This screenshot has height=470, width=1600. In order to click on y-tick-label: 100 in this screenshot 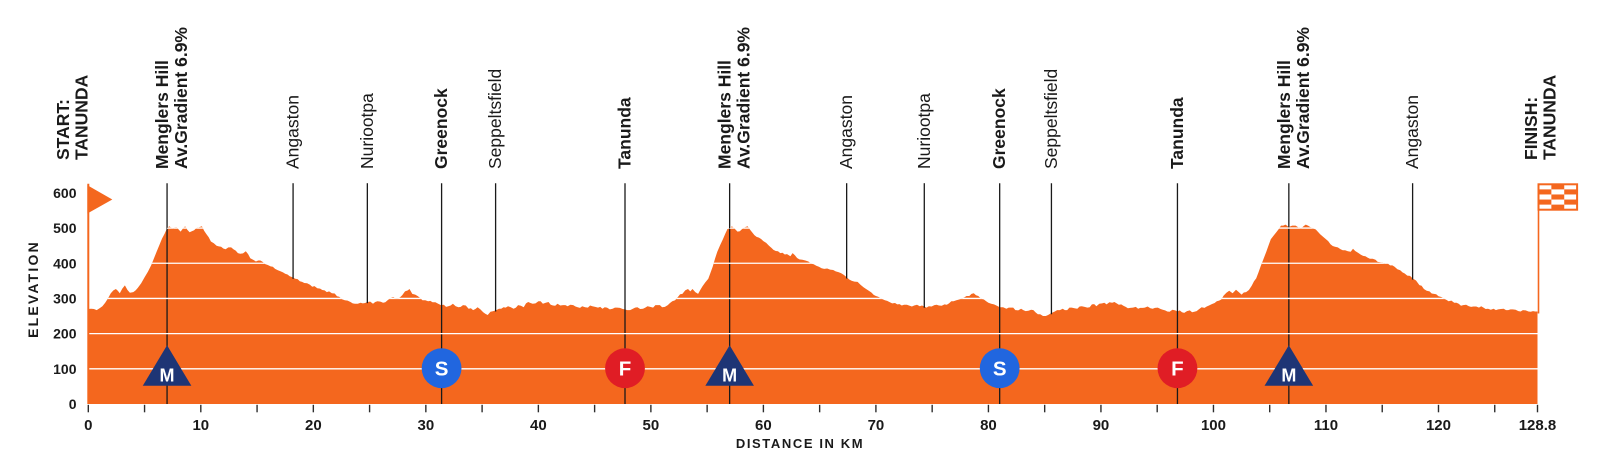, I will do `click(65, 369)`.